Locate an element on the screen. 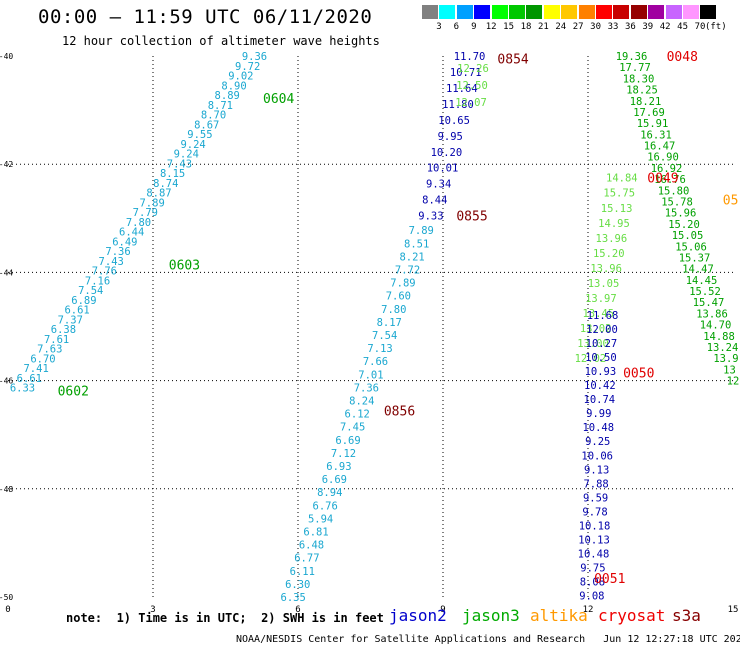 This screenshot has height=650, width=740. wave-height-value: 9.78 is located at coordinates (594, 512).